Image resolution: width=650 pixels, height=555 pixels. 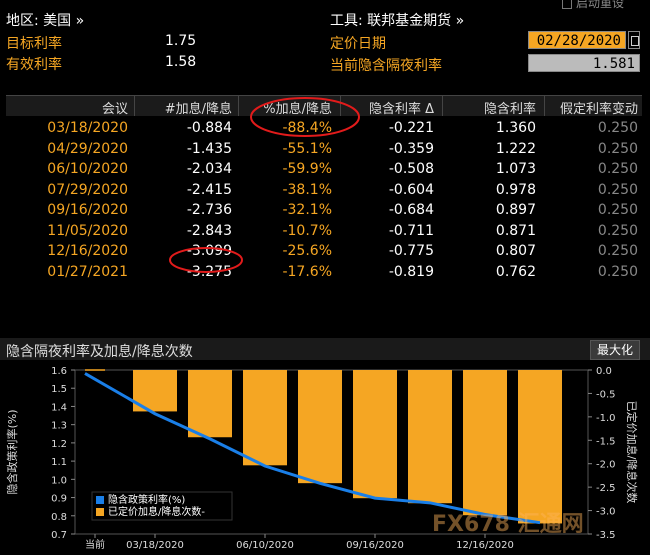 What do you see at coordinates (99, 352) in the screenshot?
I see `chart-title: 隐含隔夜利率及加息/降息次数` at bounding box center [99, 352].